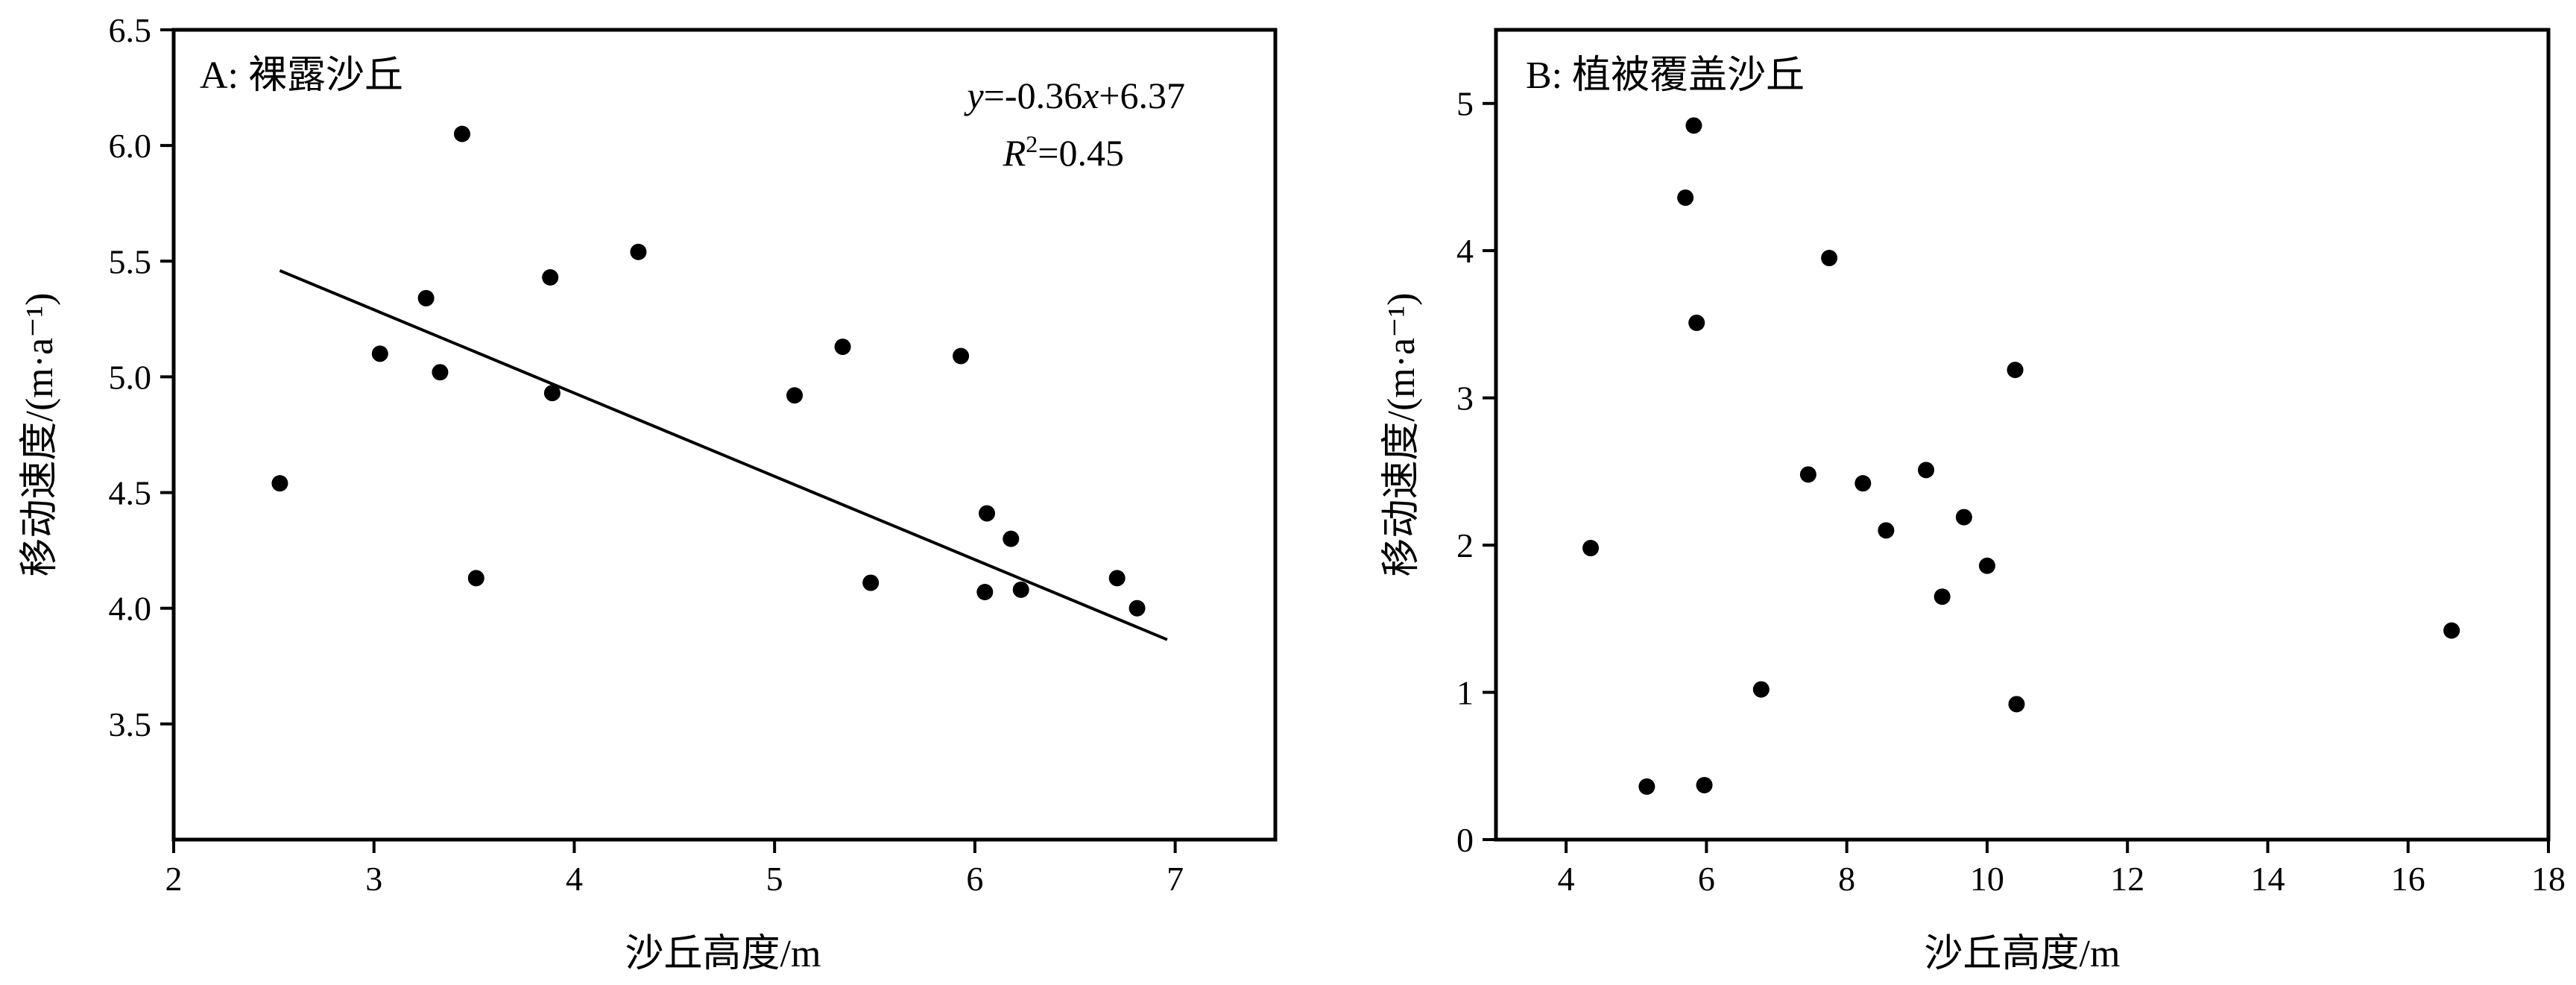 The height and width of the screenshot is (985, 2576). I want to click on y-axis-title-a: 移动速度/(m·a⁻¹), so click(40, 435).